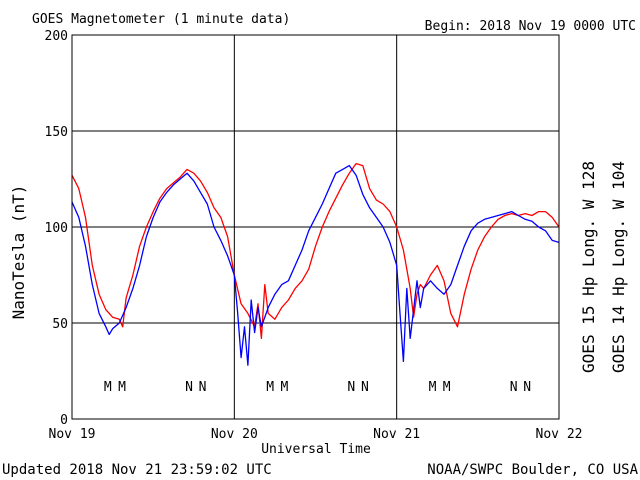  Describe the element at coordinates (316, 434) in the screenshot. I see `x-tick-labels: Nov 19 Nov 20 Nov 21 Nov 22` at that location.